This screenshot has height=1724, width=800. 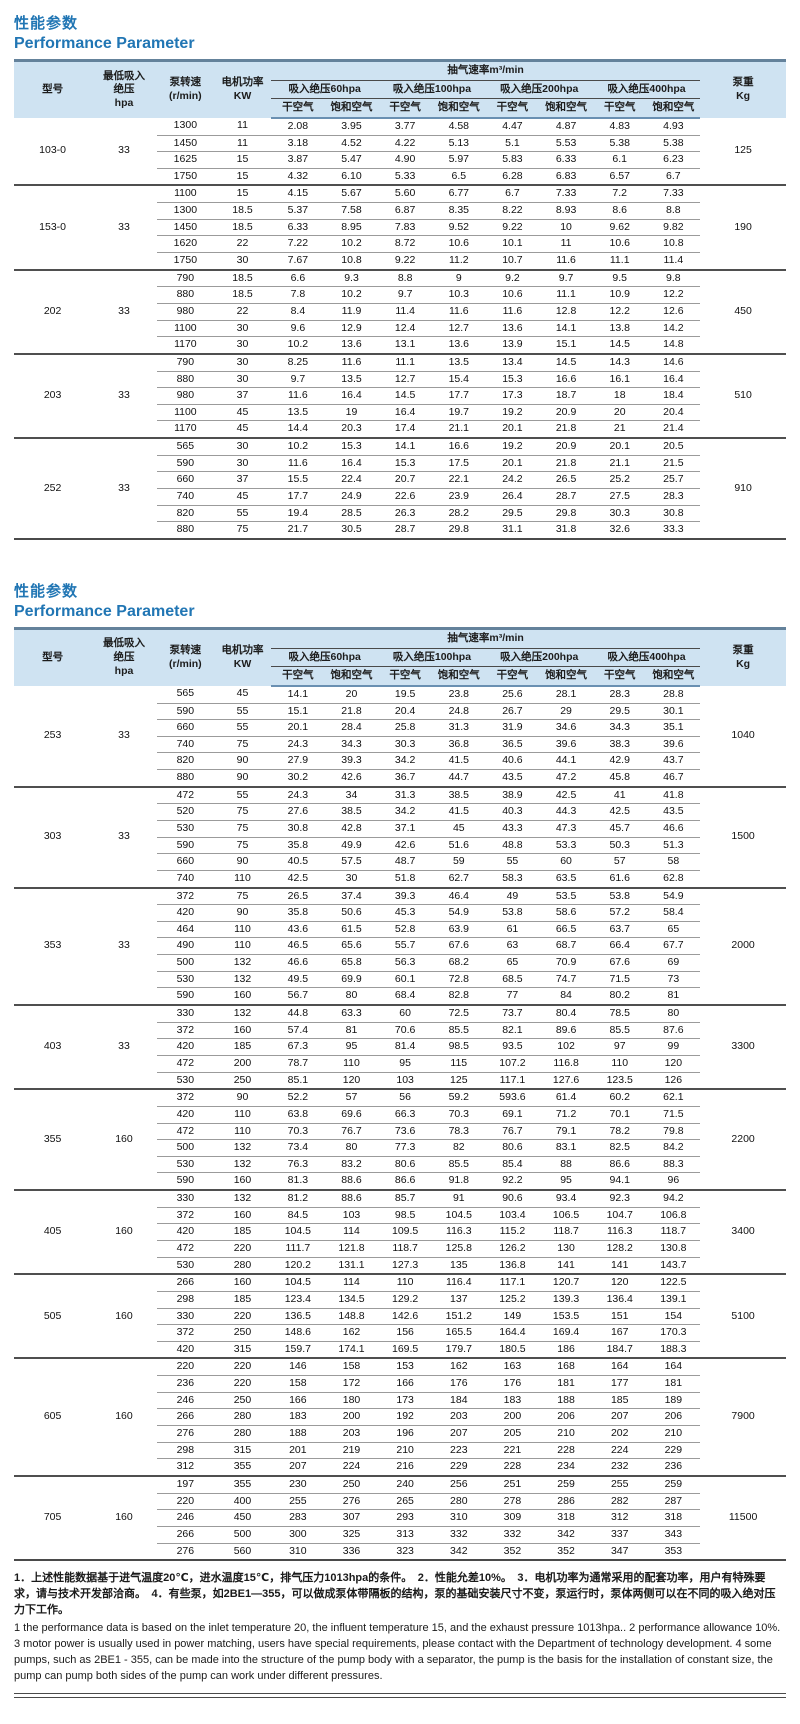 What do you see at coordinates (673, 1551) in the screenshot?
I see `table-cell: 353` at bounding box center [673, 1551].